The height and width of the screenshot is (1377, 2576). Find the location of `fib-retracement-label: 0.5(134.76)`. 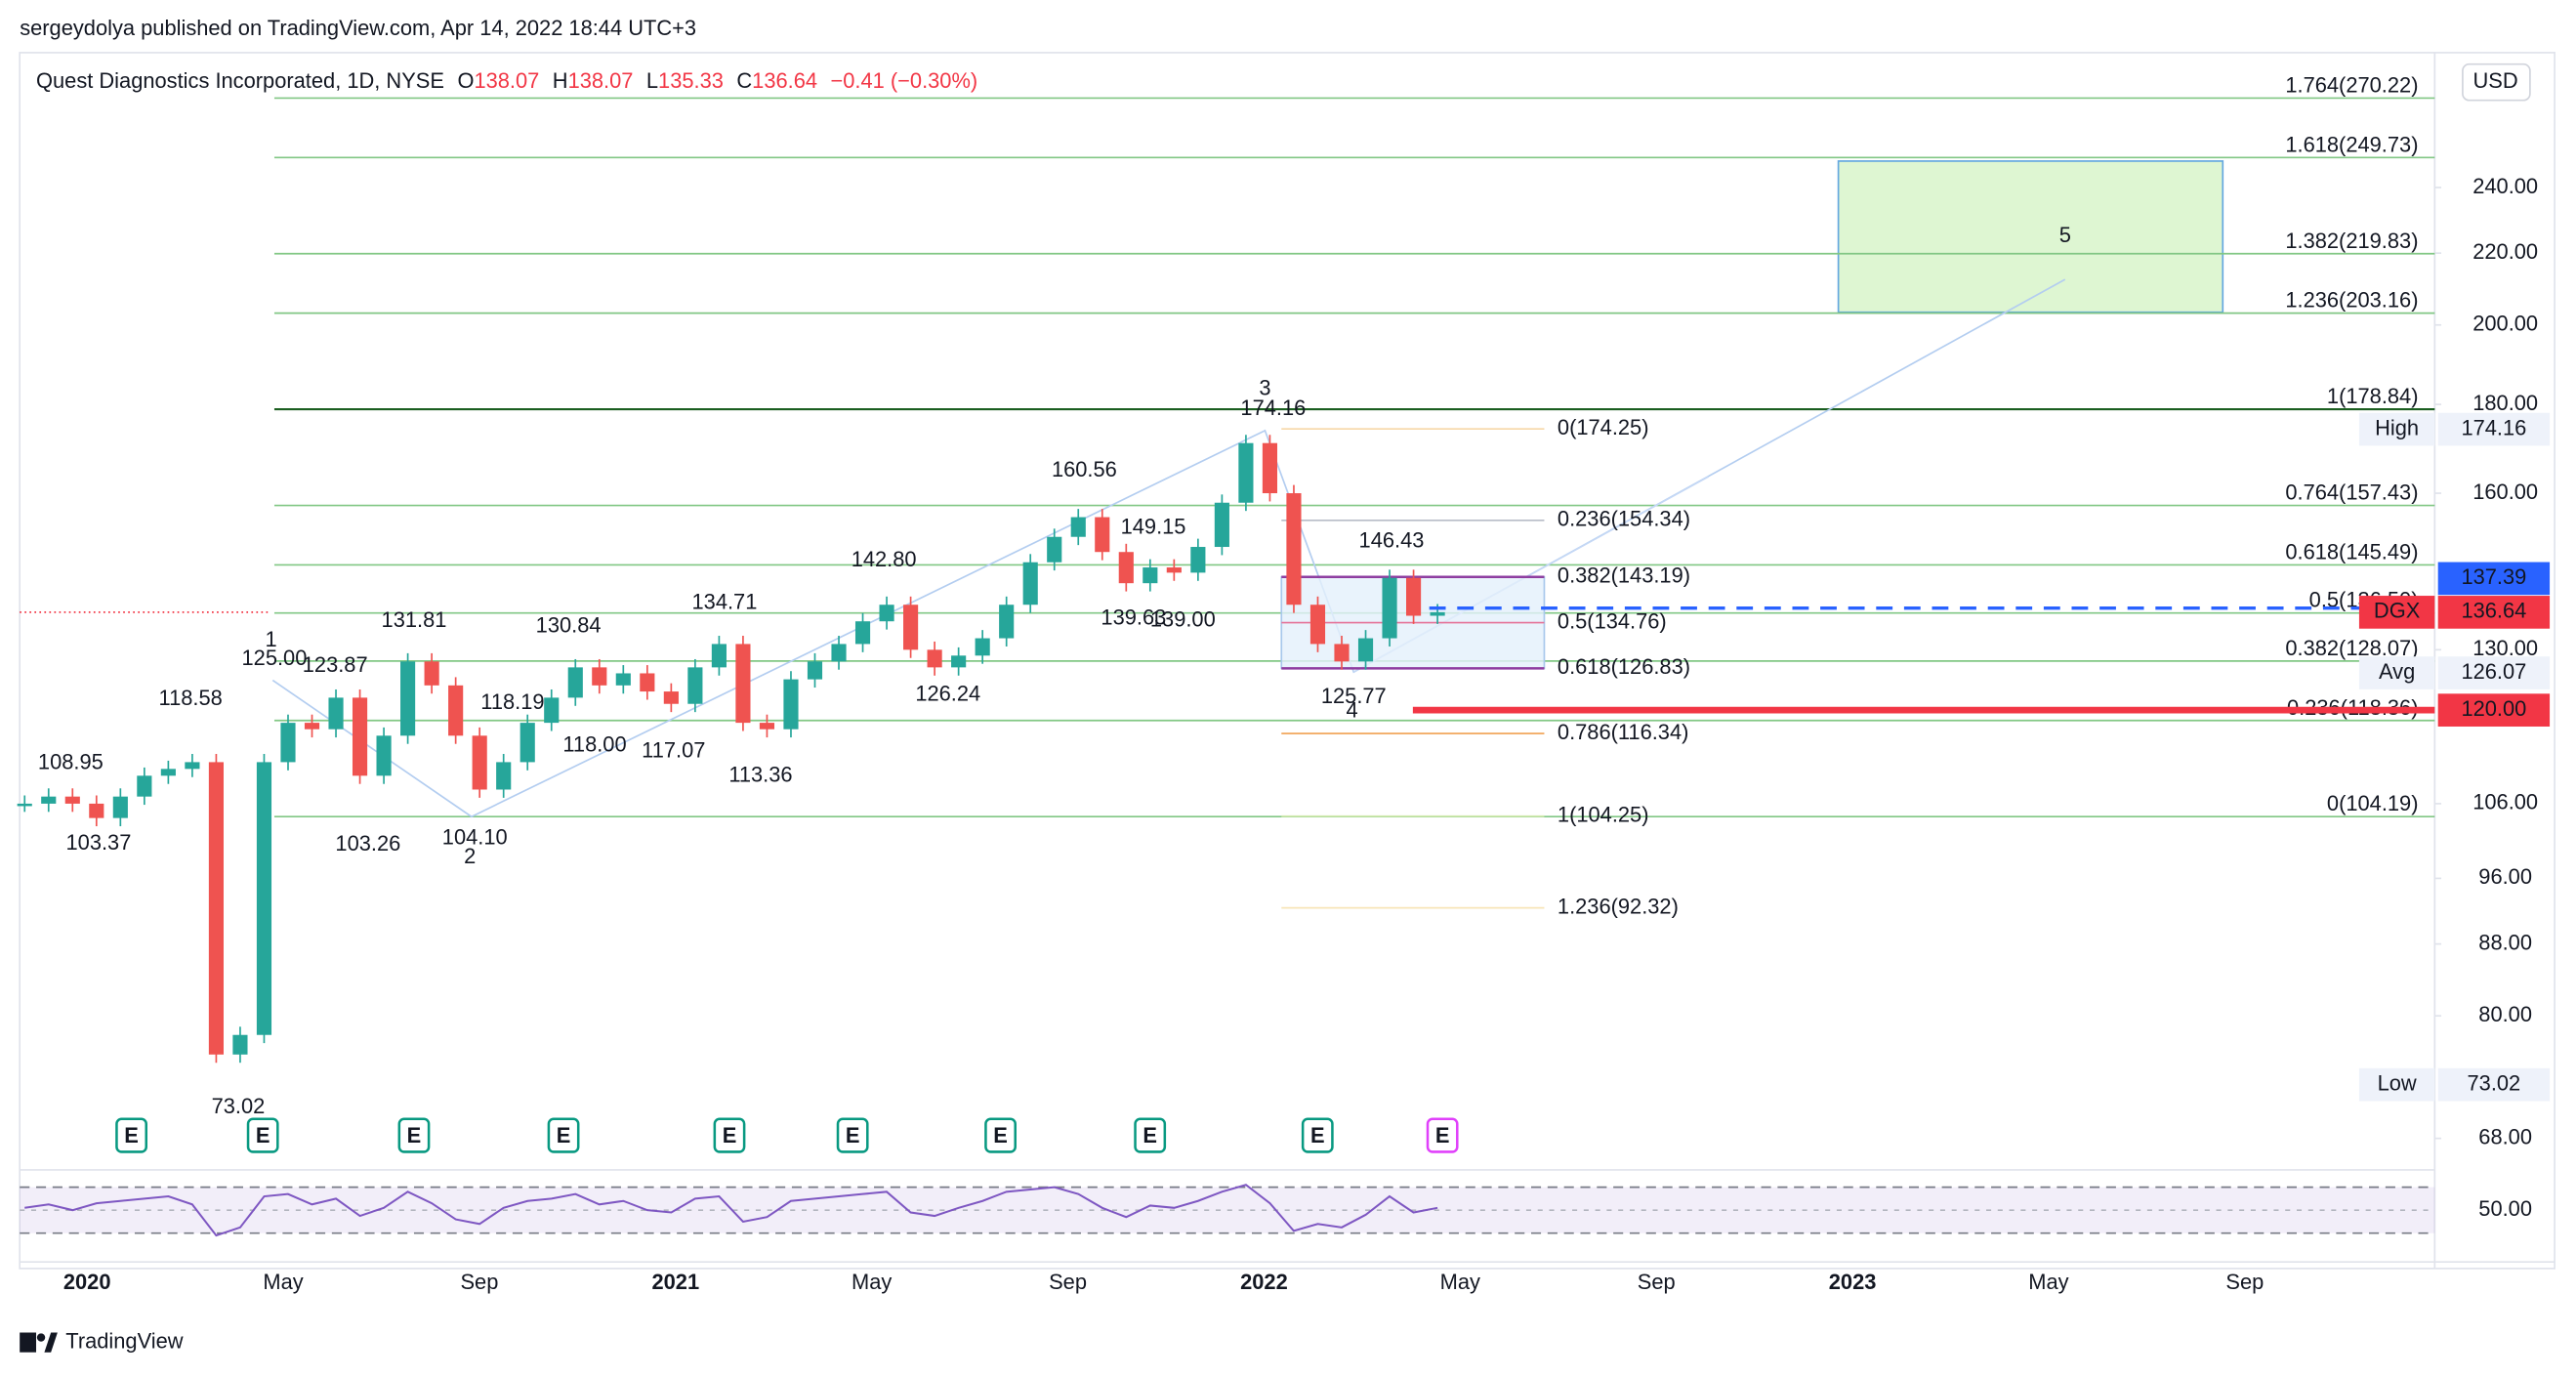

fib-retracement-label: 0.5(134.76) is located at coordinates (1612, 620).